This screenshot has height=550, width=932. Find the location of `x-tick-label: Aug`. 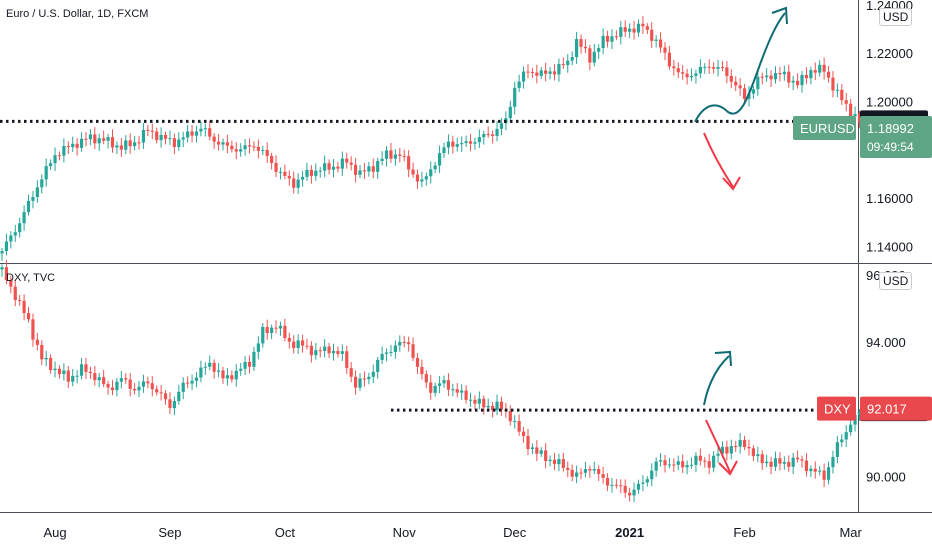

x-tick-label: Aug is located at coordinates (54, 532).